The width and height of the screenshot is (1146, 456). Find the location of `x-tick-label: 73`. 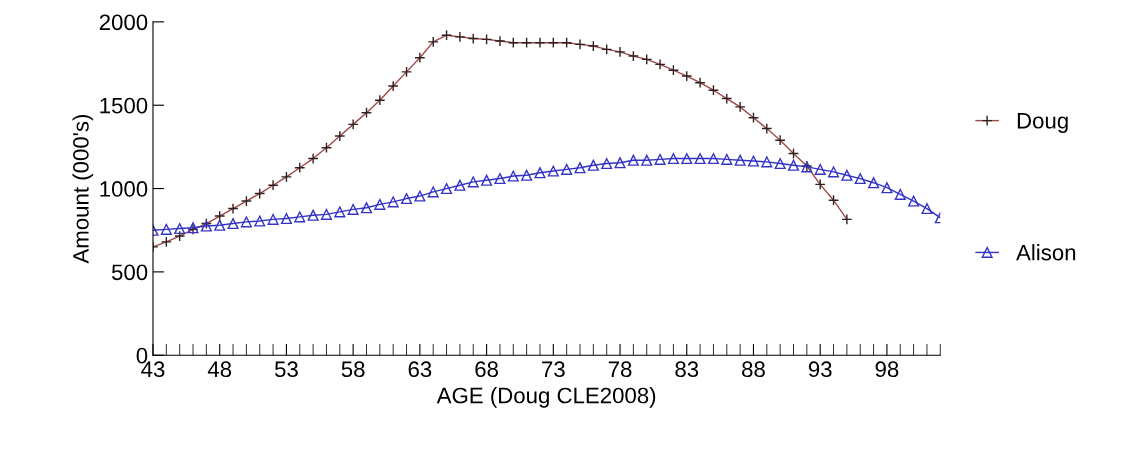

x-tick-label: 73 is located at coordinates (553, 369).